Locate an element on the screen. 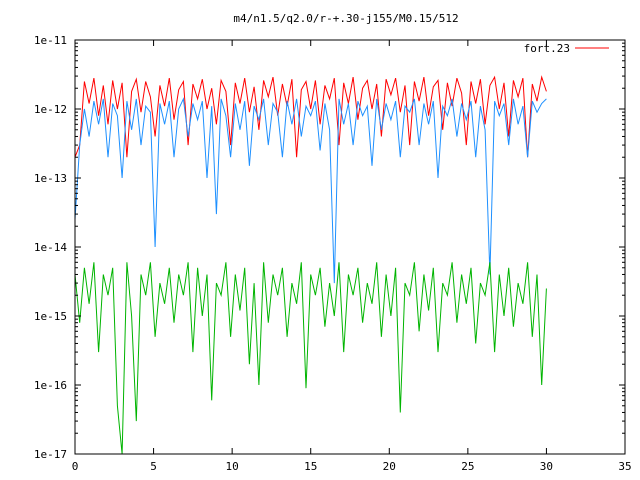 The width and height of the screenshot is (640, 480). x-tick-label-20: 20 is located at coordinates (389, 466).